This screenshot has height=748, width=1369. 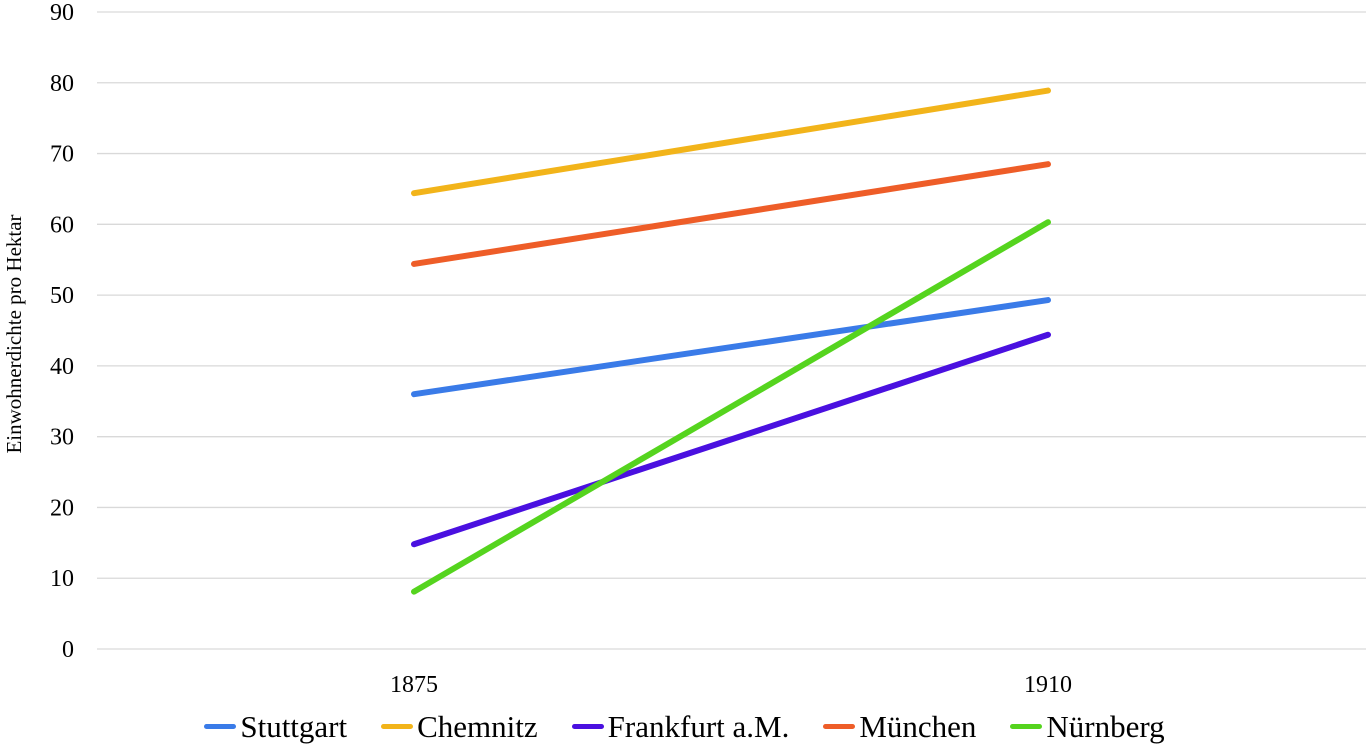 What do you see at coordinates (68, 650) in the screenshot?
I see `y-tick-label: 0` at bounding box center [68, 650].